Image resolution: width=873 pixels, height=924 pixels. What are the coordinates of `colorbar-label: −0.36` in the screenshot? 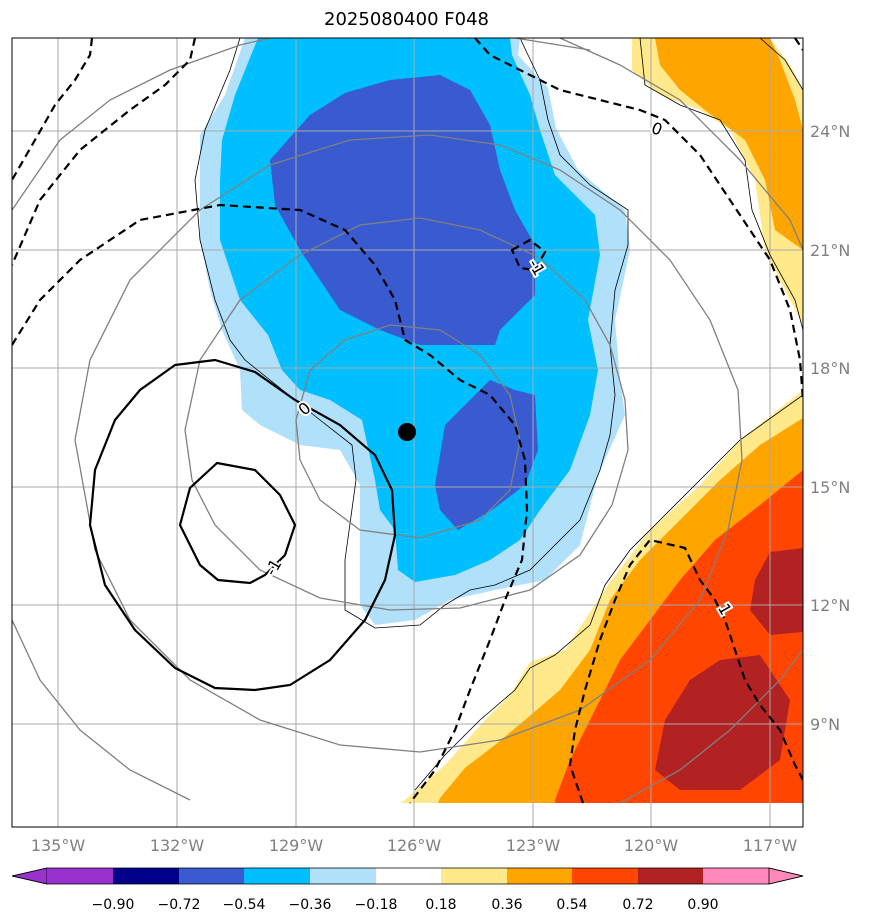 It's located at (310, 905).